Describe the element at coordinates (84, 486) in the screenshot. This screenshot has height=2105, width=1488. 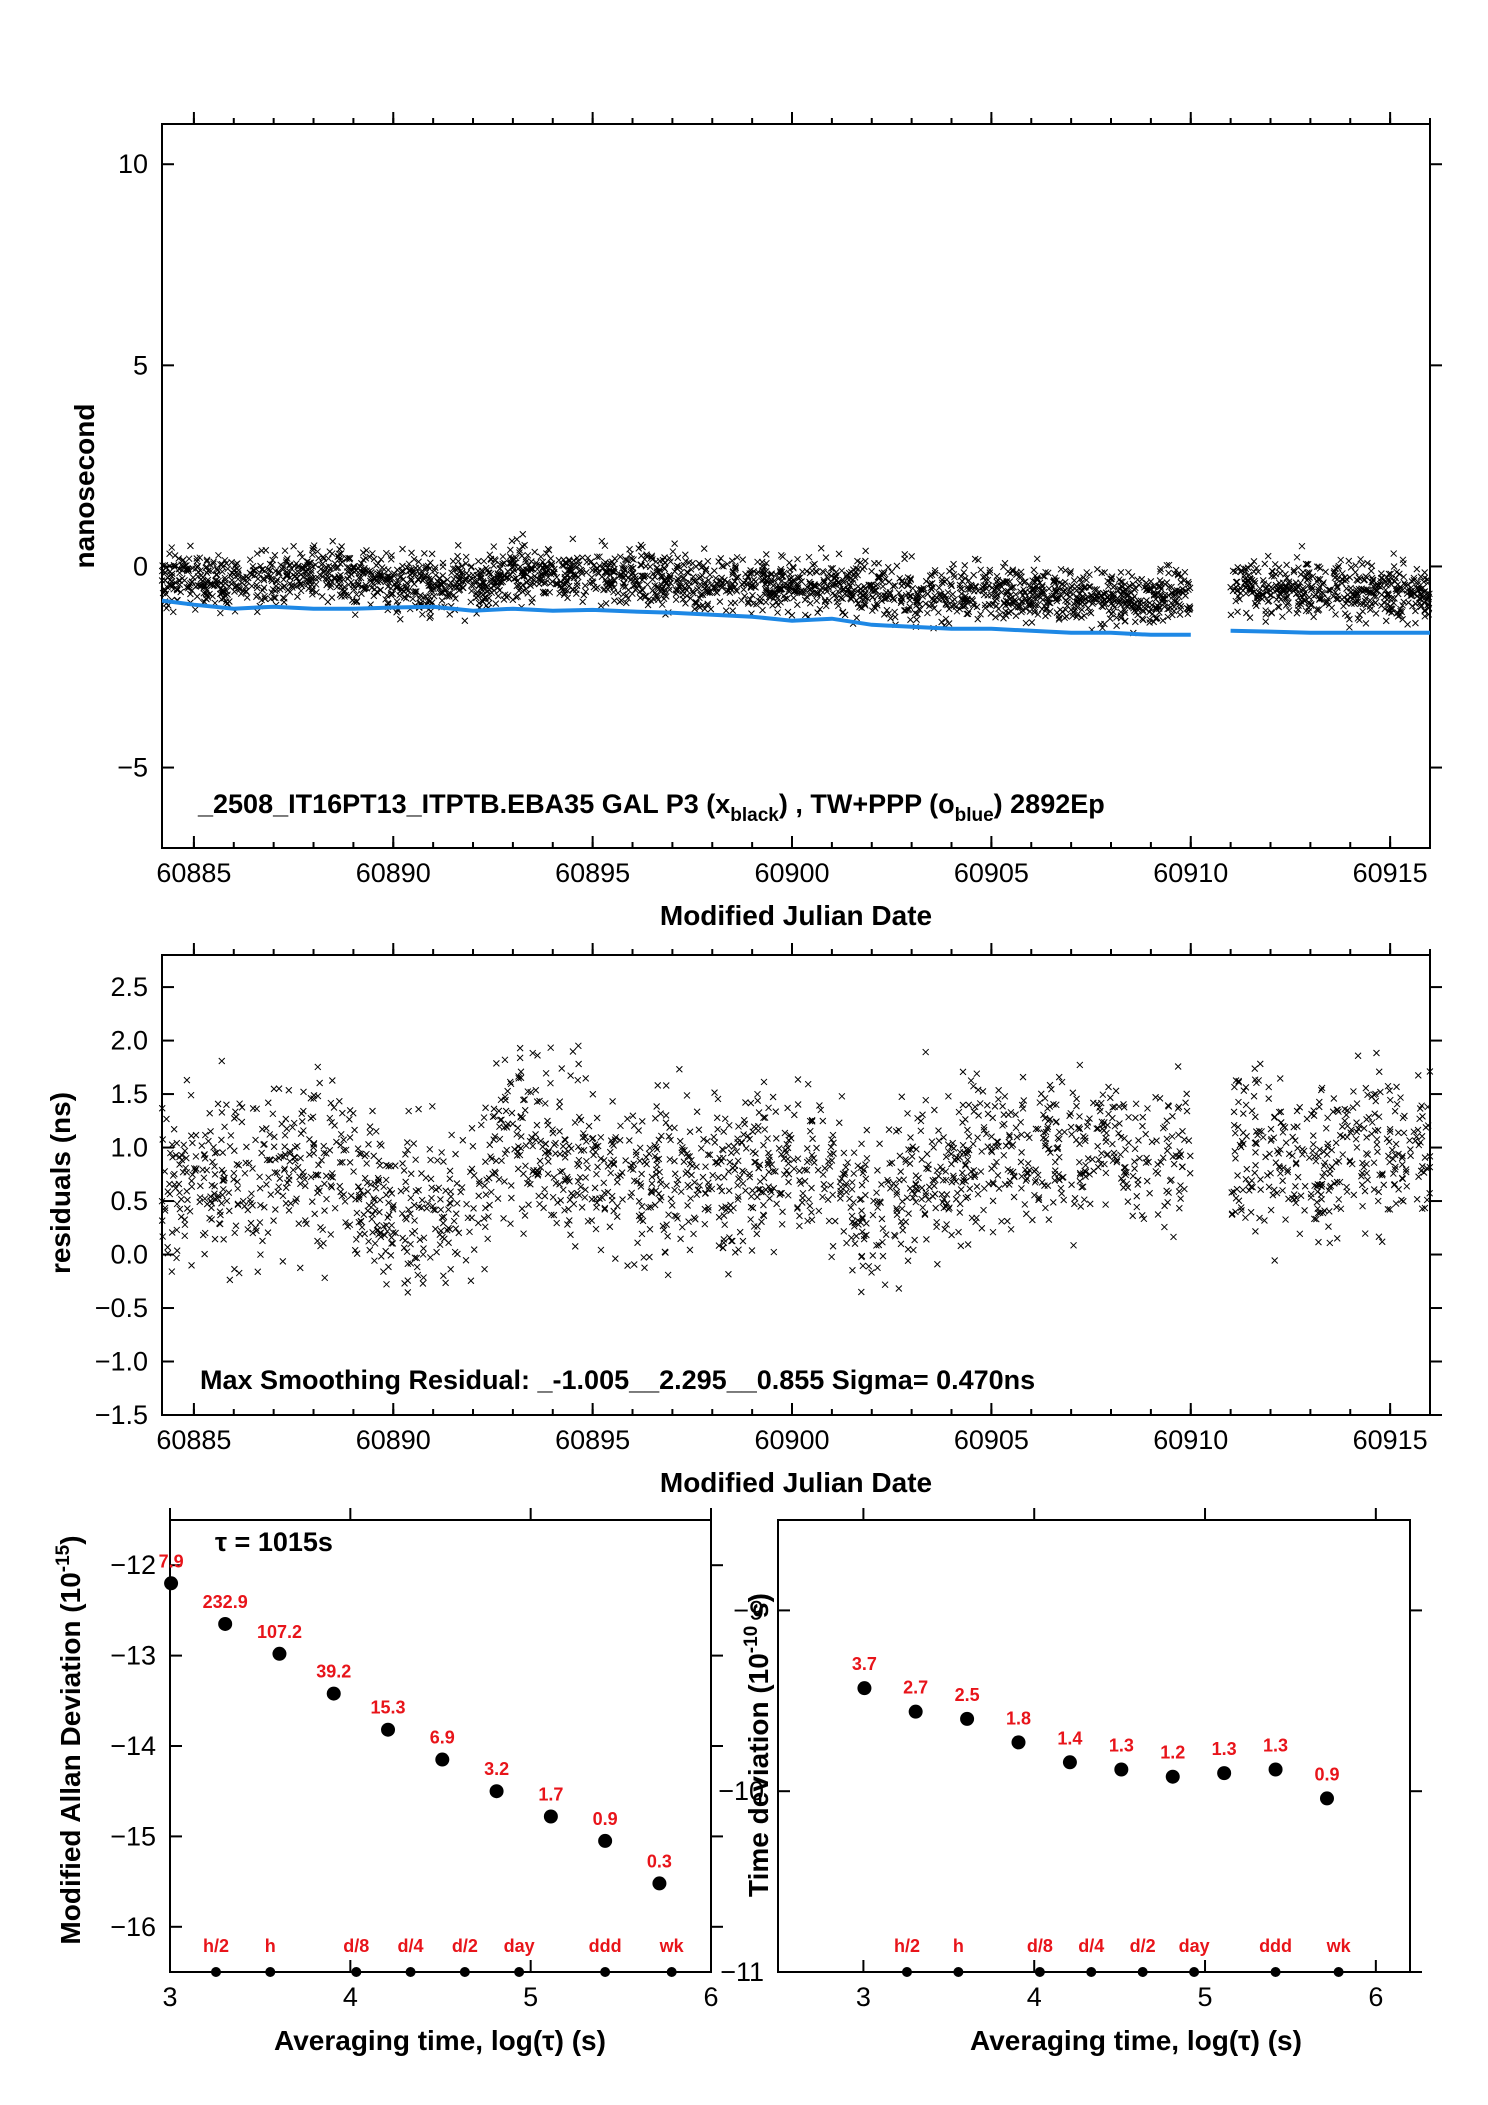
I see `timeseries-y-axis-title: nanosecond` at that location.